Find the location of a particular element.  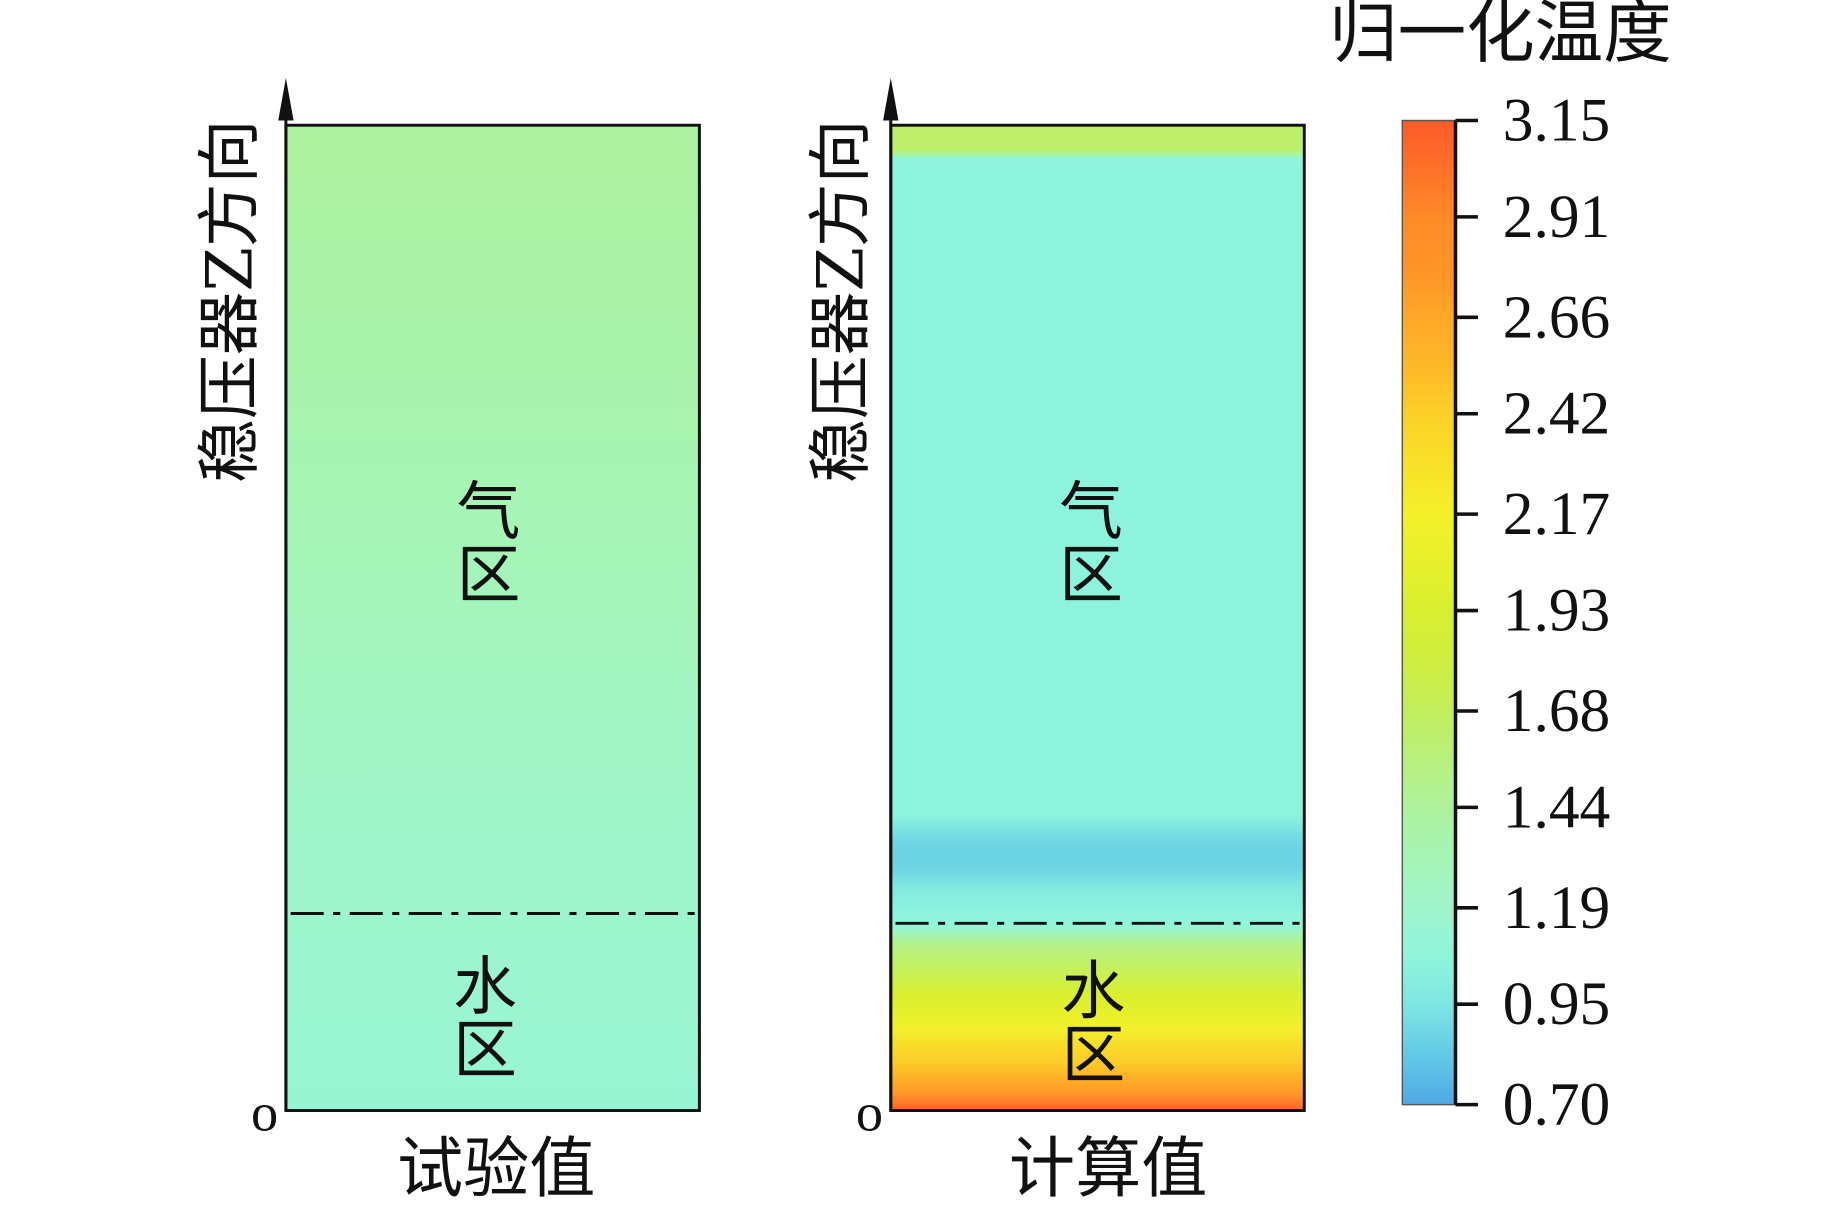

region-label-gas-test: 气区 is located at coordinates (482, 541).